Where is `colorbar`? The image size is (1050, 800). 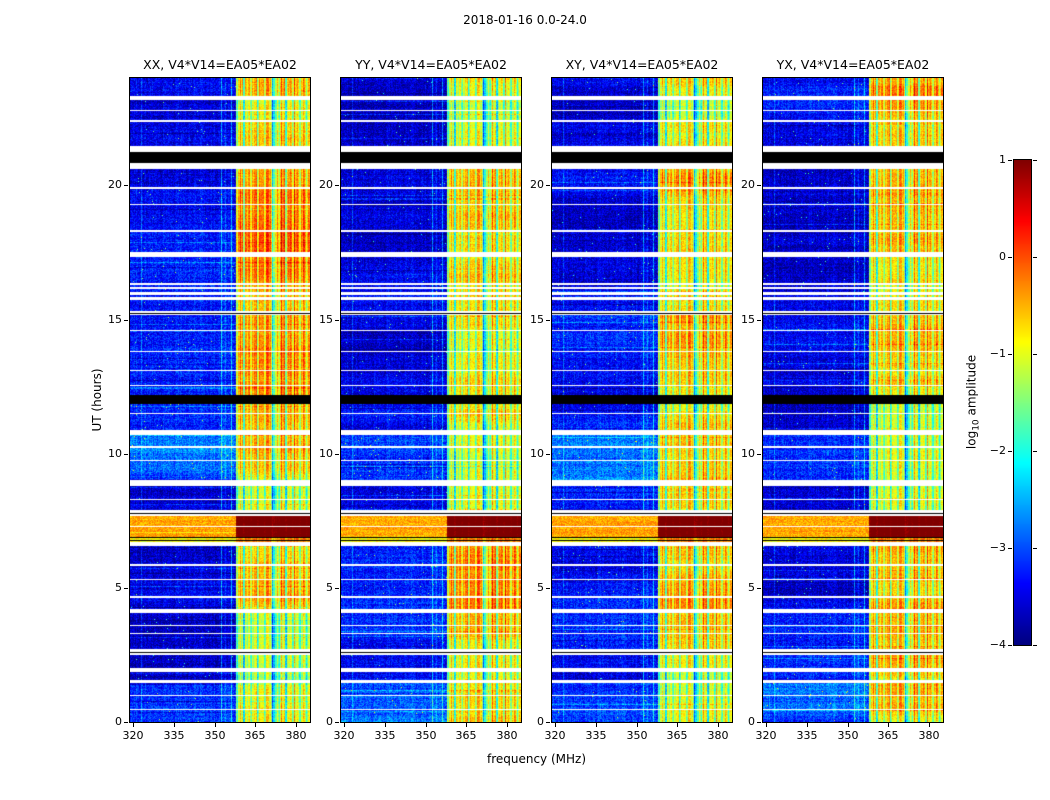 colorbar is located at coordinates (1022, 402).